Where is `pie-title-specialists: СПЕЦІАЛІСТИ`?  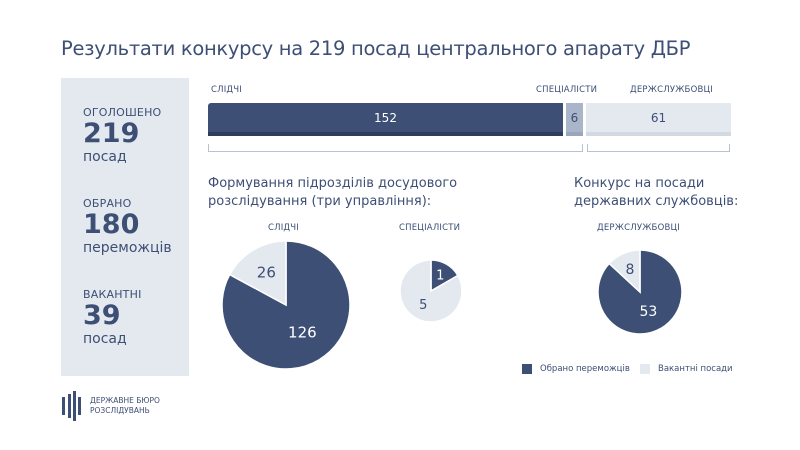
pie-title-specialists: СПЕЦІАЛІСТИ is located at coordinates (430, 228).